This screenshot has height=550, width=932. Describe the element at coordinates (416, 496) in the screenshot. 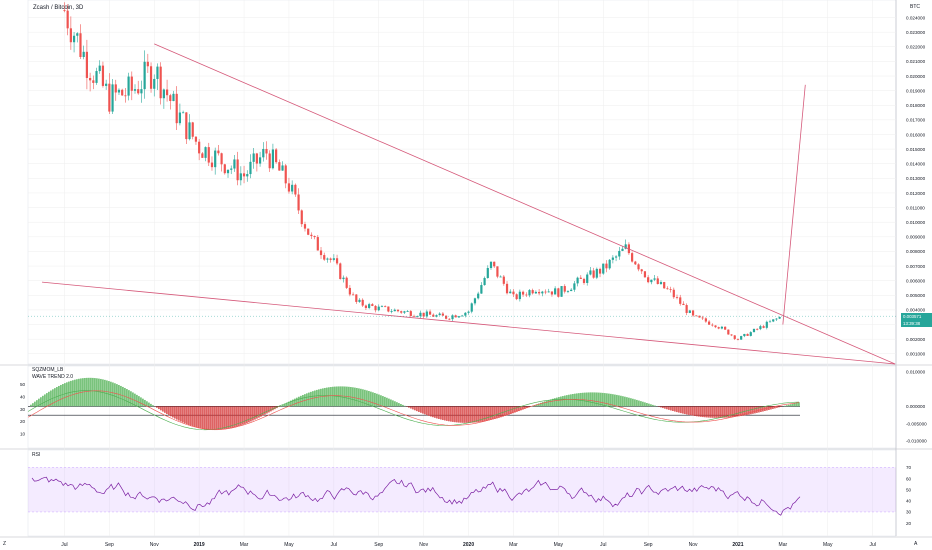

I see `rsi-line` at that location.